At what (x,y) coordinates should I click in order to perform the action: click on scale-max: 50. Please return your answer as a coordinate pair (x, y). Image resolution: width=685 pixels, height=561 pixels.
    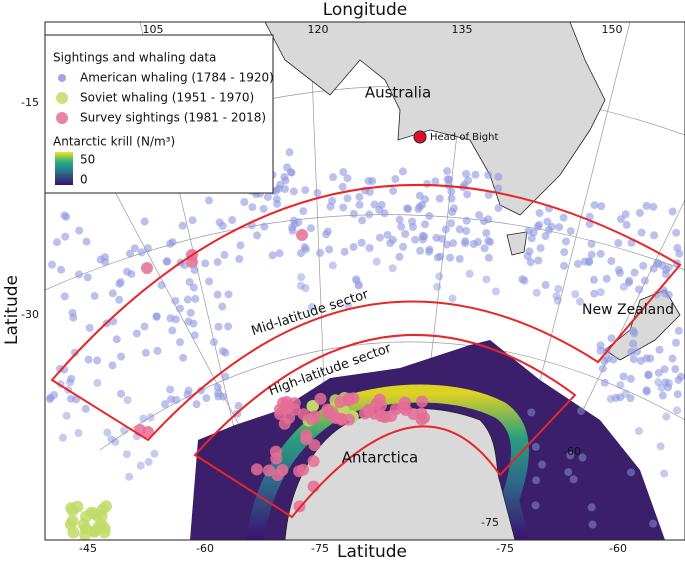
    Looking at the image, I should click on (87, 160).